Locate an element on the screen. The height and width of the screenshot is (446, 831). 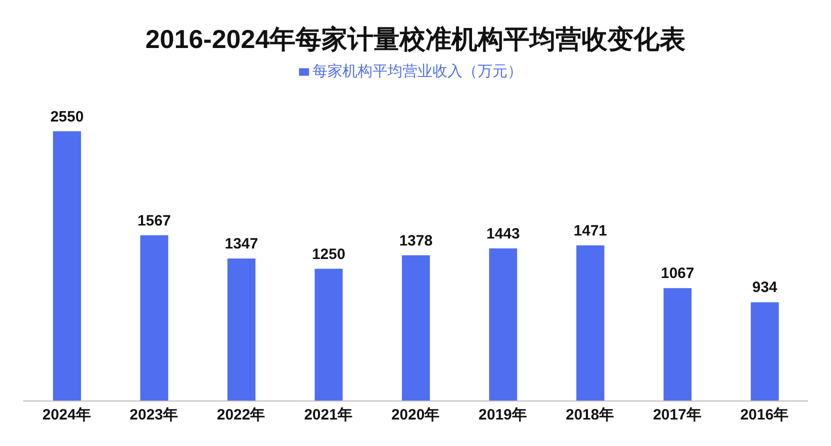
data-label: 1250 is located at coordinates (329, 254).